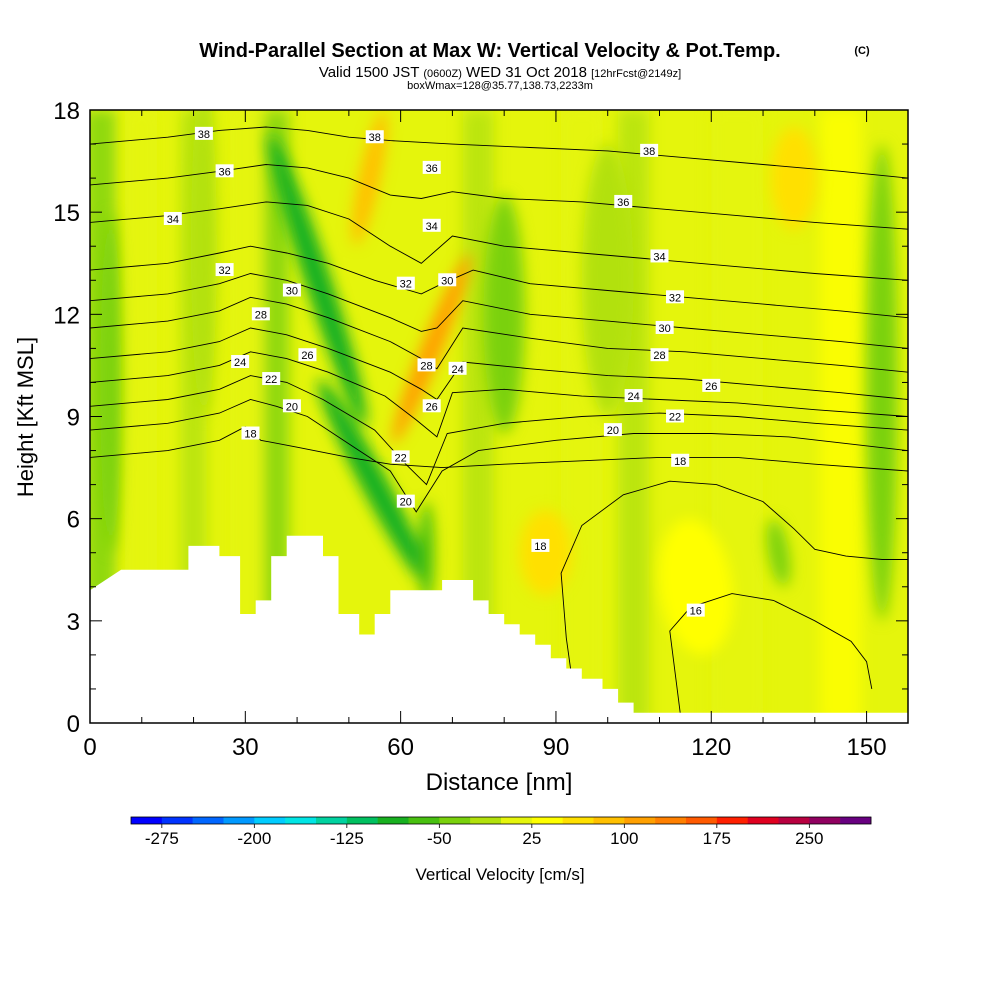 The height and width of the screenshot is (1000, 1000). What do you see at coordinates (499, 782) in the screenshot?
I see `x-axis-label: Distance [nm]` at bounding box center [499, 782].